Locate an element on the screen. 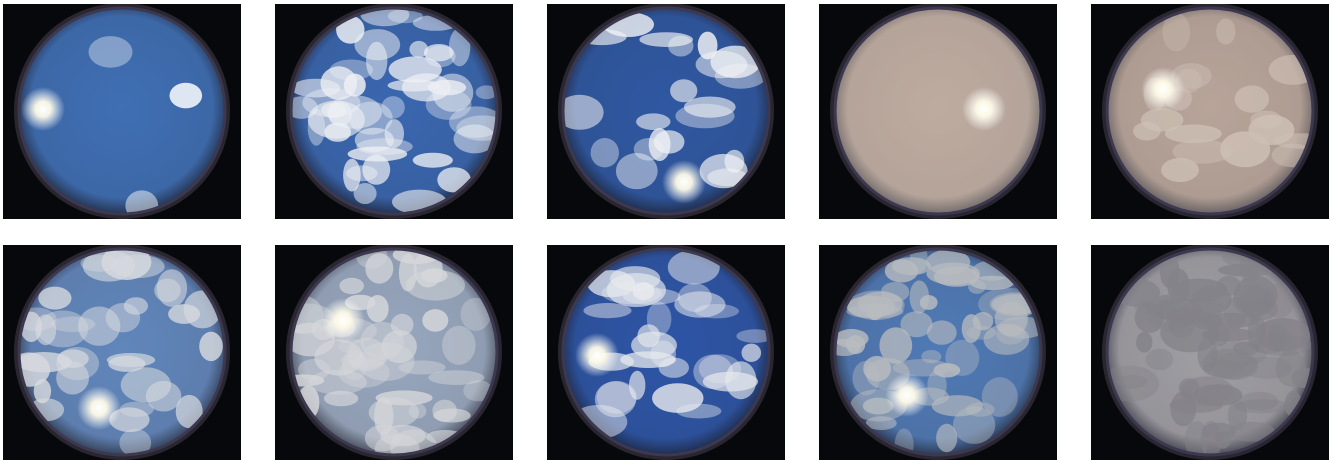 The height and width of the screenshot is (461, 1337). fisheye-sky-broken-clouds-icon is located at coordinates (394, 111).